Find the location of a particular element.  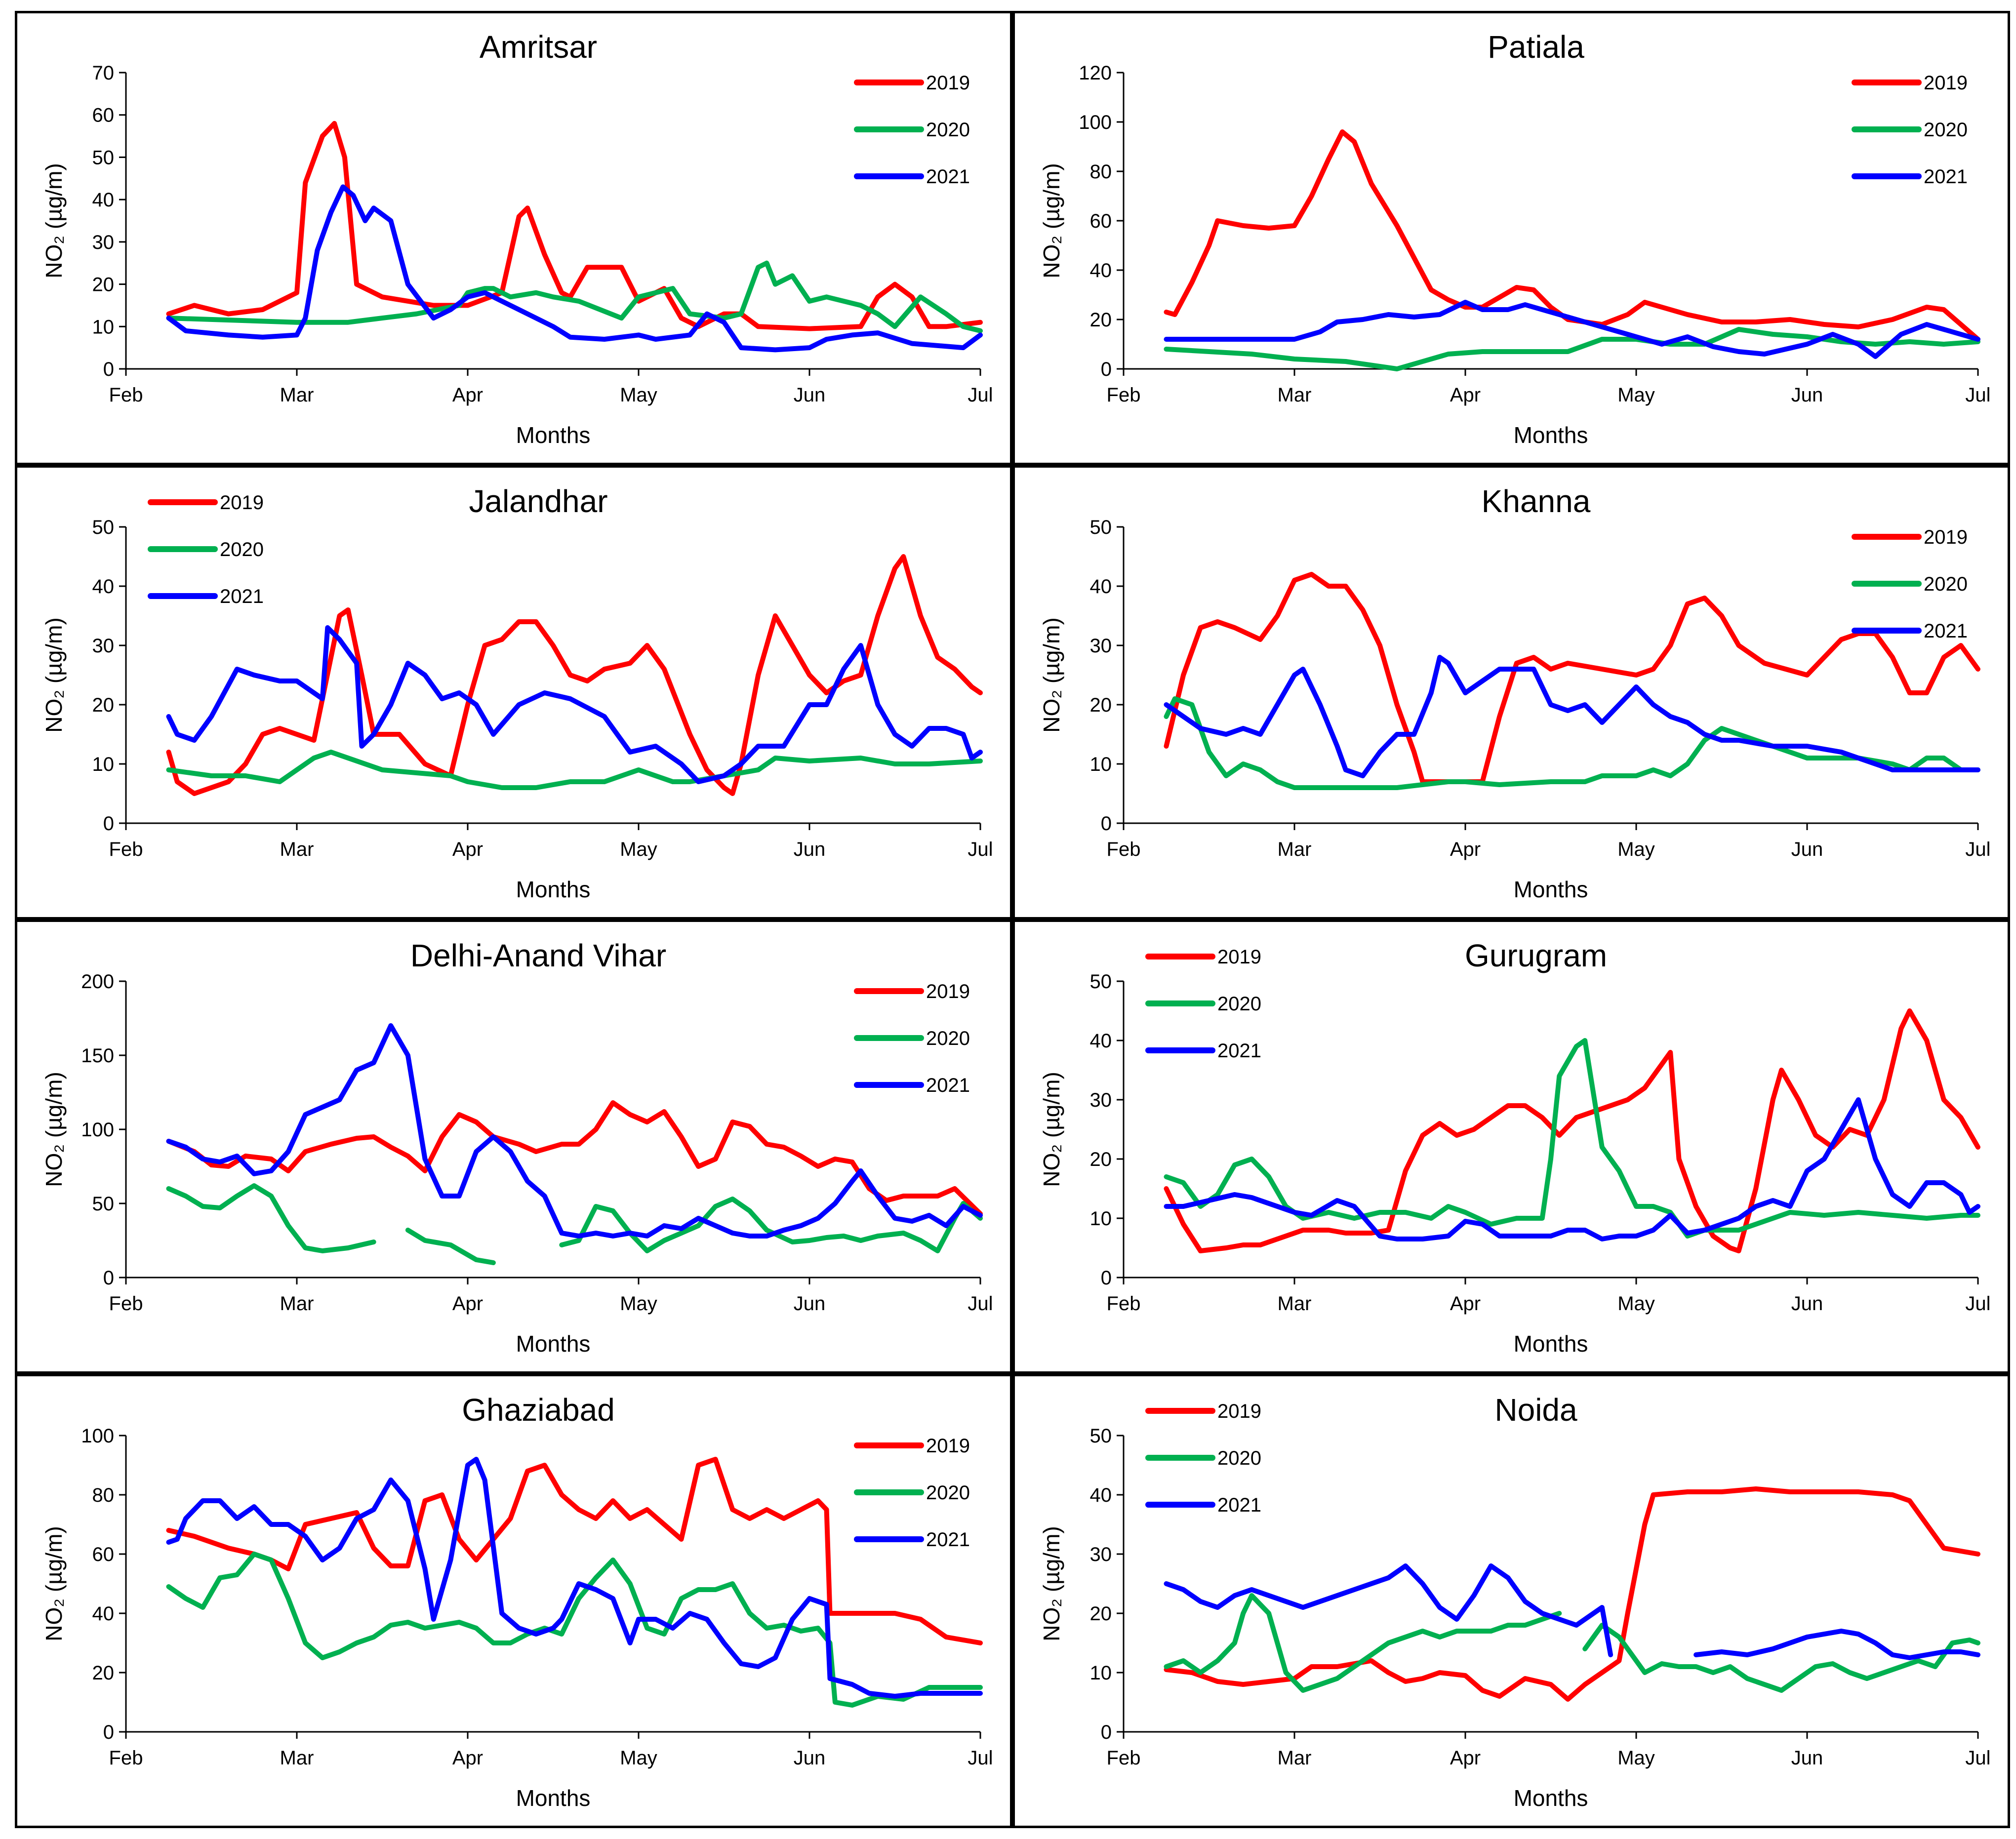

chart-title: Delhi-Anand Vihar is located at coordinates (538, 955).